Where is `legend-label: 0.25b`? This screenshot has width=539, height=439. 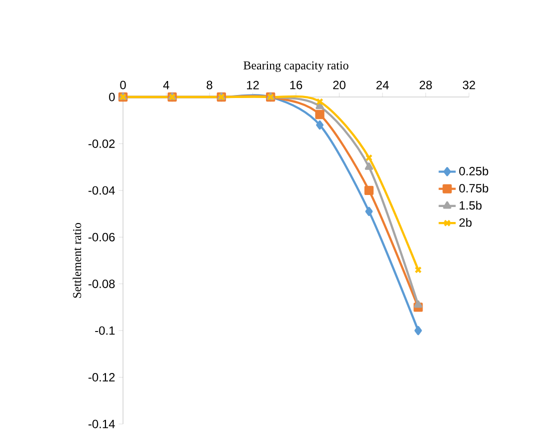
legend-label: 0.25b is located at coordinates (473, 171).